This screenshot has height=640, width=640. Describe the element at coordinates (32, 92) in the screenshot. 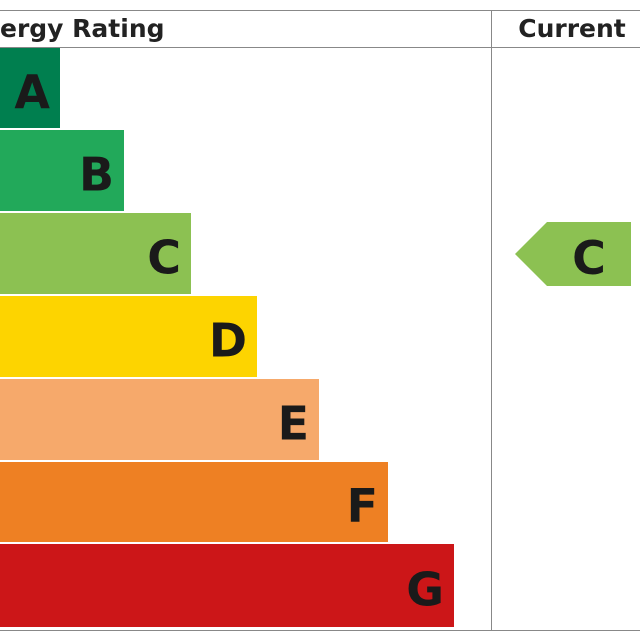

I see `band-letter: A` at that location.